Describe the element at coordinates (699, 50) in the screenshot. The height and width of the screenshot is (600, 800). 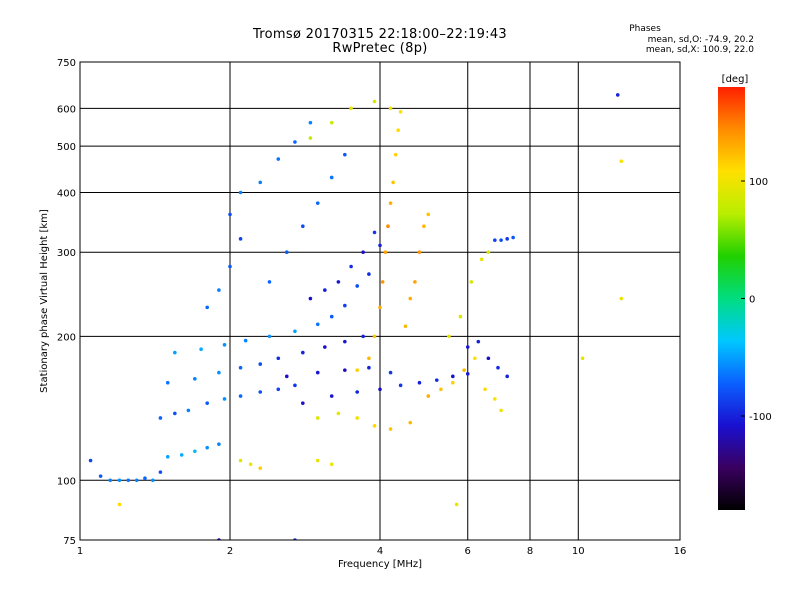
I see `stats-line-x: mean, sd,X: 100.9, 22.0` at that location.